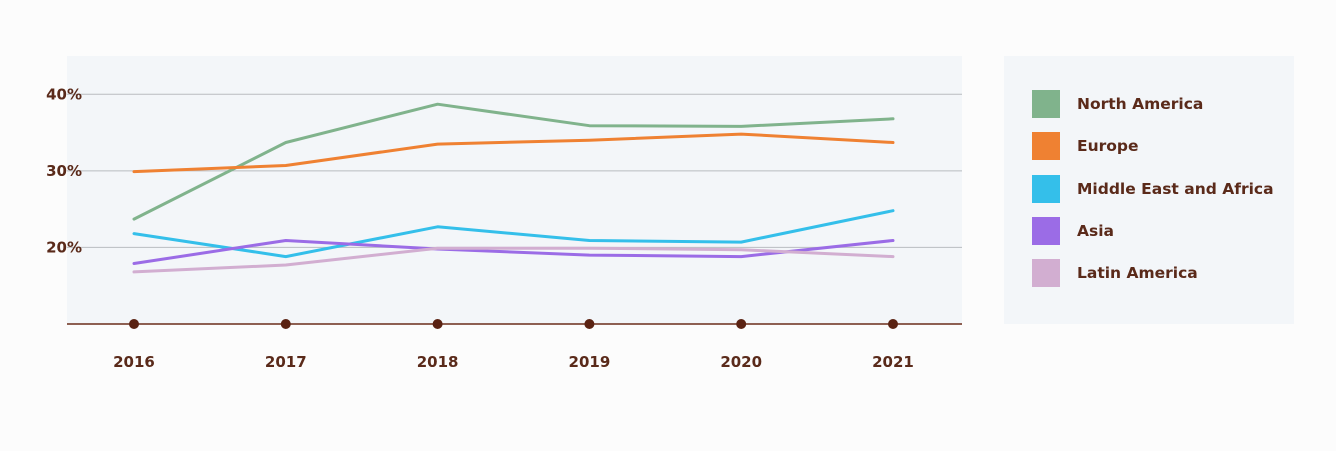  What do you see at coordinates (741, 362) in the screenshot?
I see `x-tick-label: 2020` at bounding box center [741, 362].